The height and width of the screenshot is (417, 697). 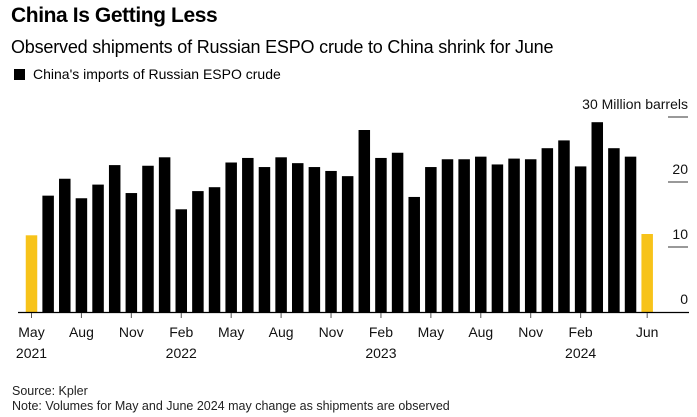 What do you see at coordinates (281, 234) in the screenshot?
I see `bar-aug-2022` at bounding box center [281, 234].